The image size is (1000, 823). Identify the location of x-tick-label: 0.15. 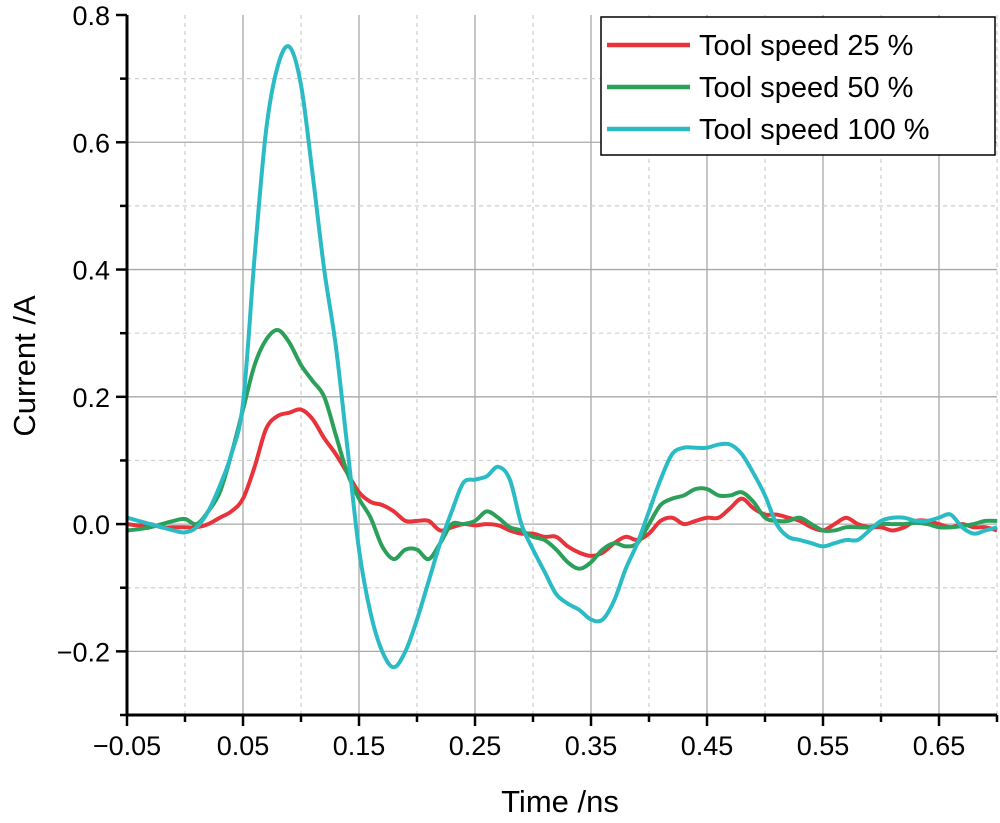
(359, 746).